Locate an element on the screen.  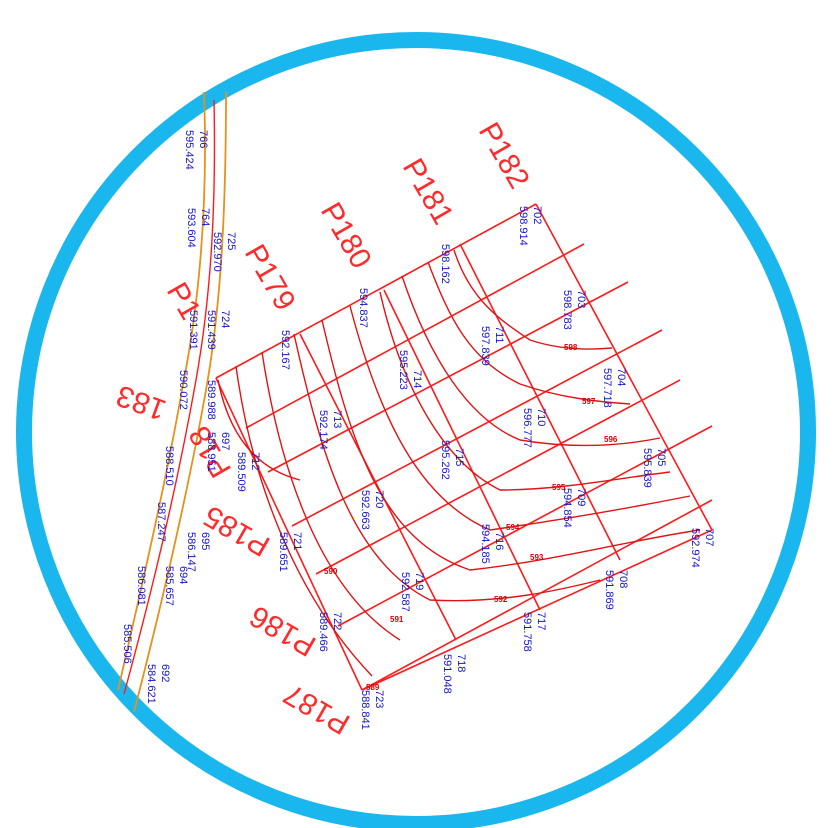
point-number: 708 is located at coordinates (623, 579).